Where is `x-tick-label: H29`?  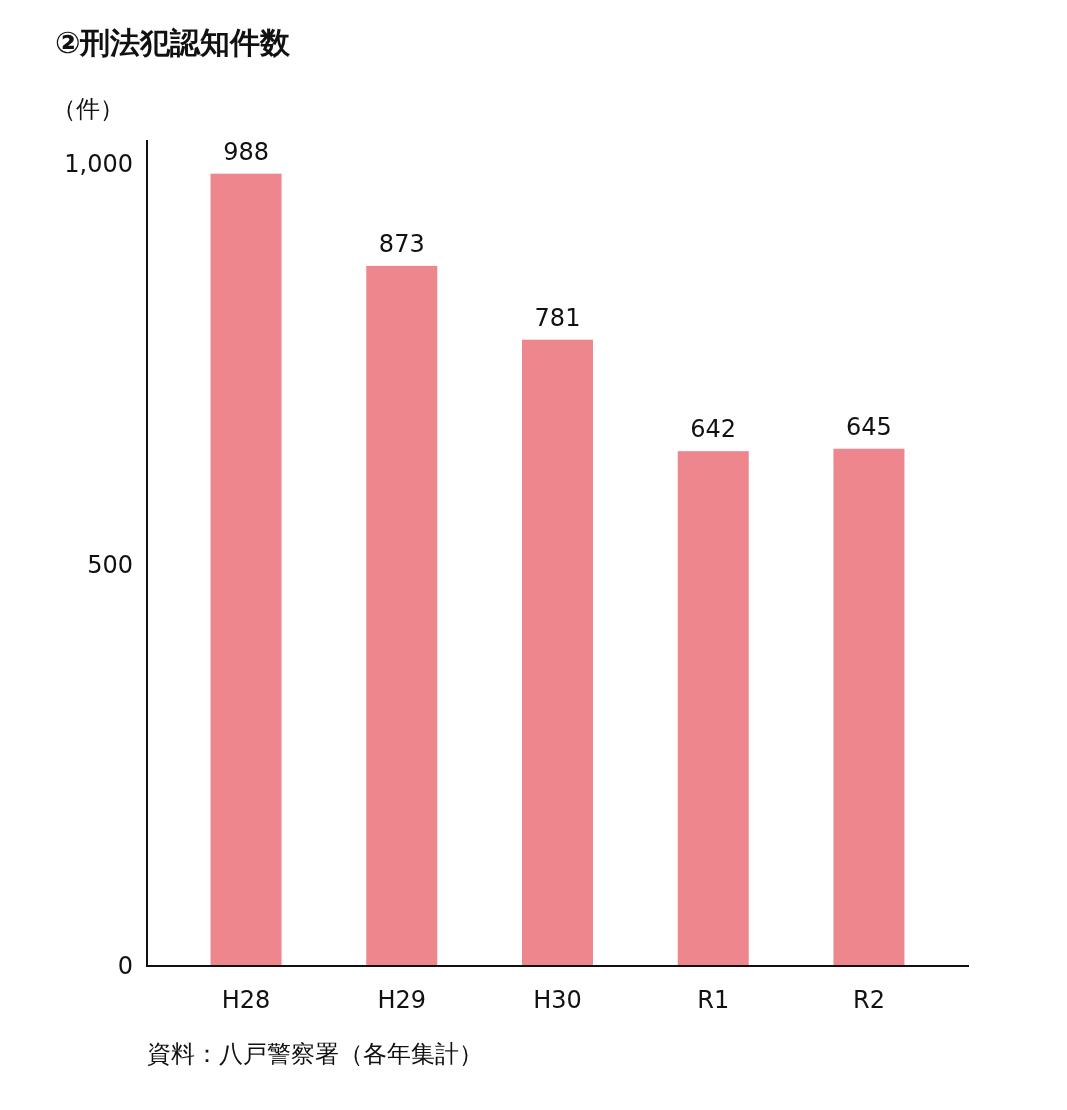 x-tick-label: H29 is located at coordinates (402, 1000).